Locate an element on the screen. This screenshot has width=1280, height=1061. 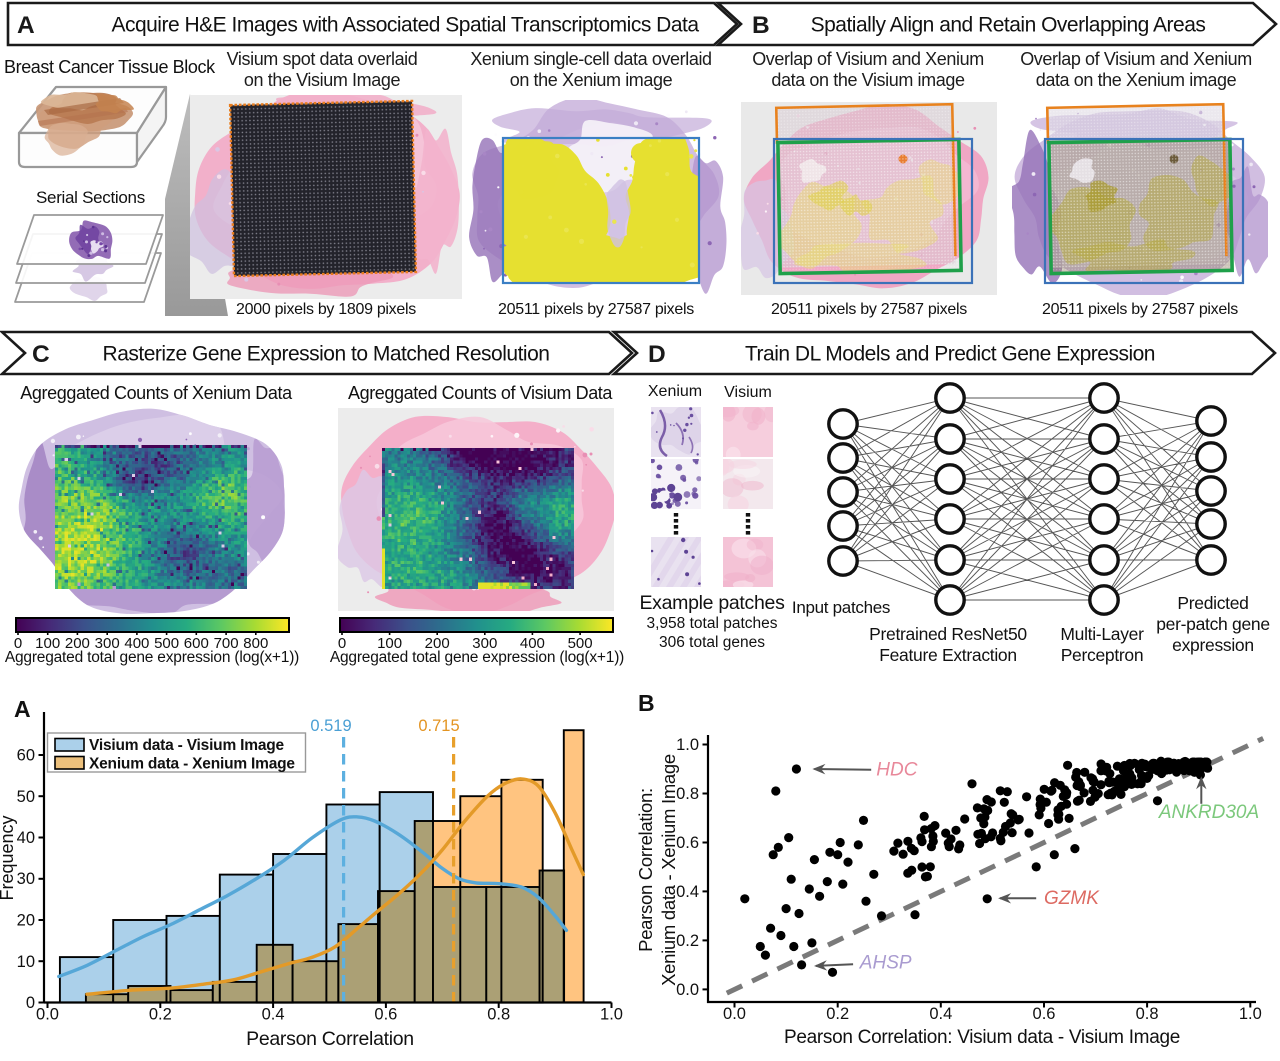
svg-text: Breast Cancer Tissue Block is located at coordinates (110, 67).